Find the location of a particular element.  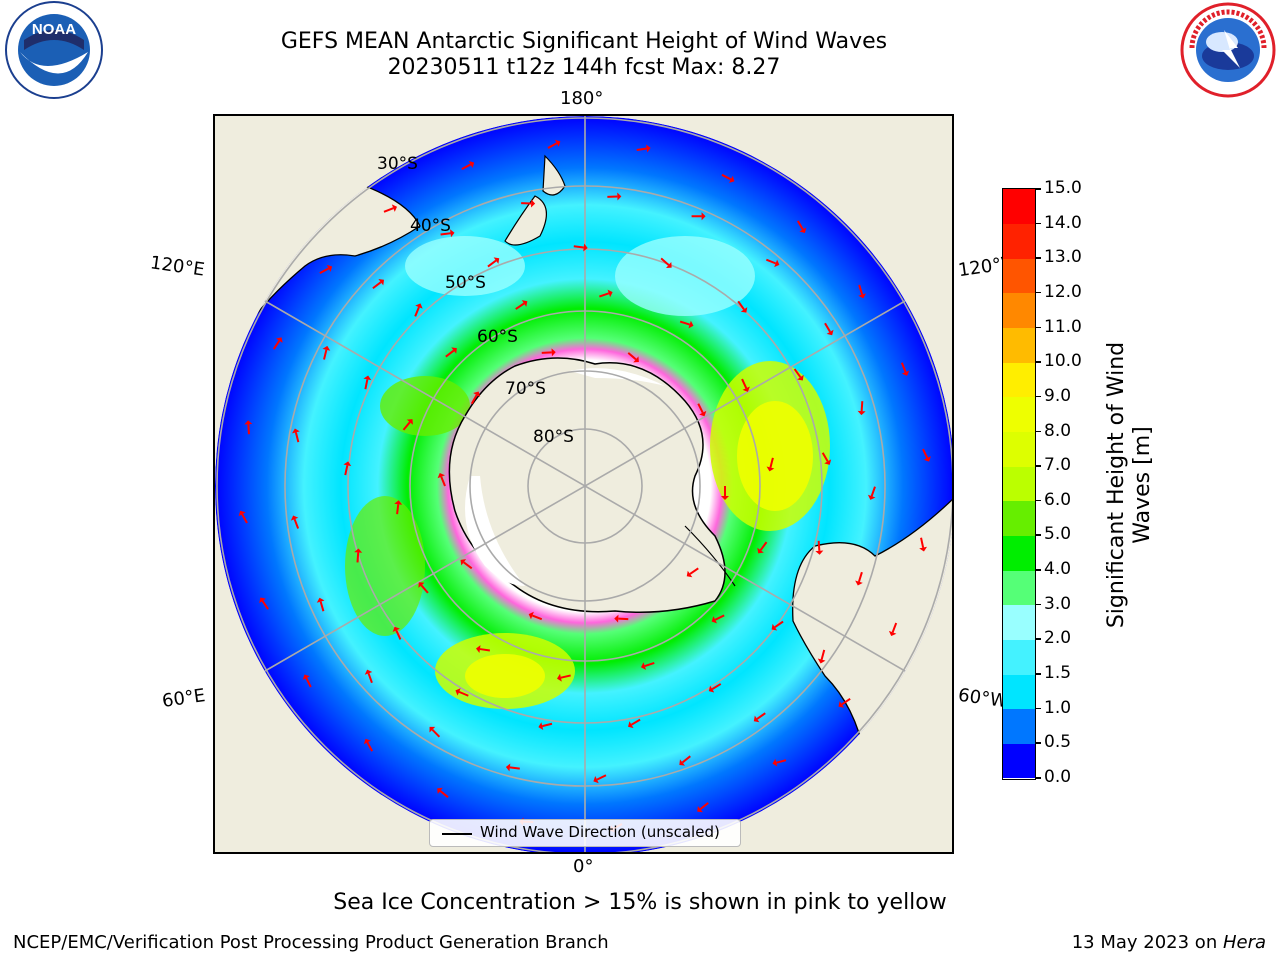

colorbar-tick-label: 12.0 is located at coordinates (1063, 291).